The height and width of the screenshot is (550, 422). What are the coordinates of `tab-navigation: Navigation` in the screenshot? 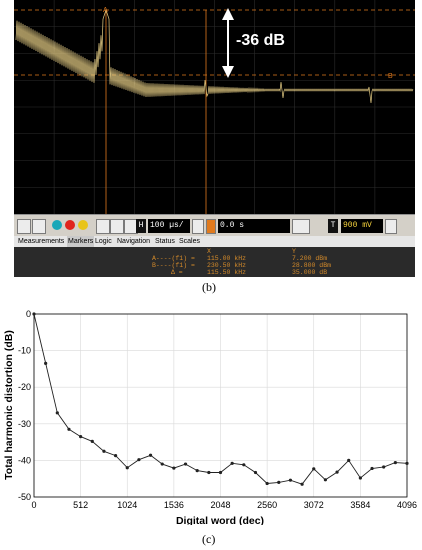 It's located at (134, 241).